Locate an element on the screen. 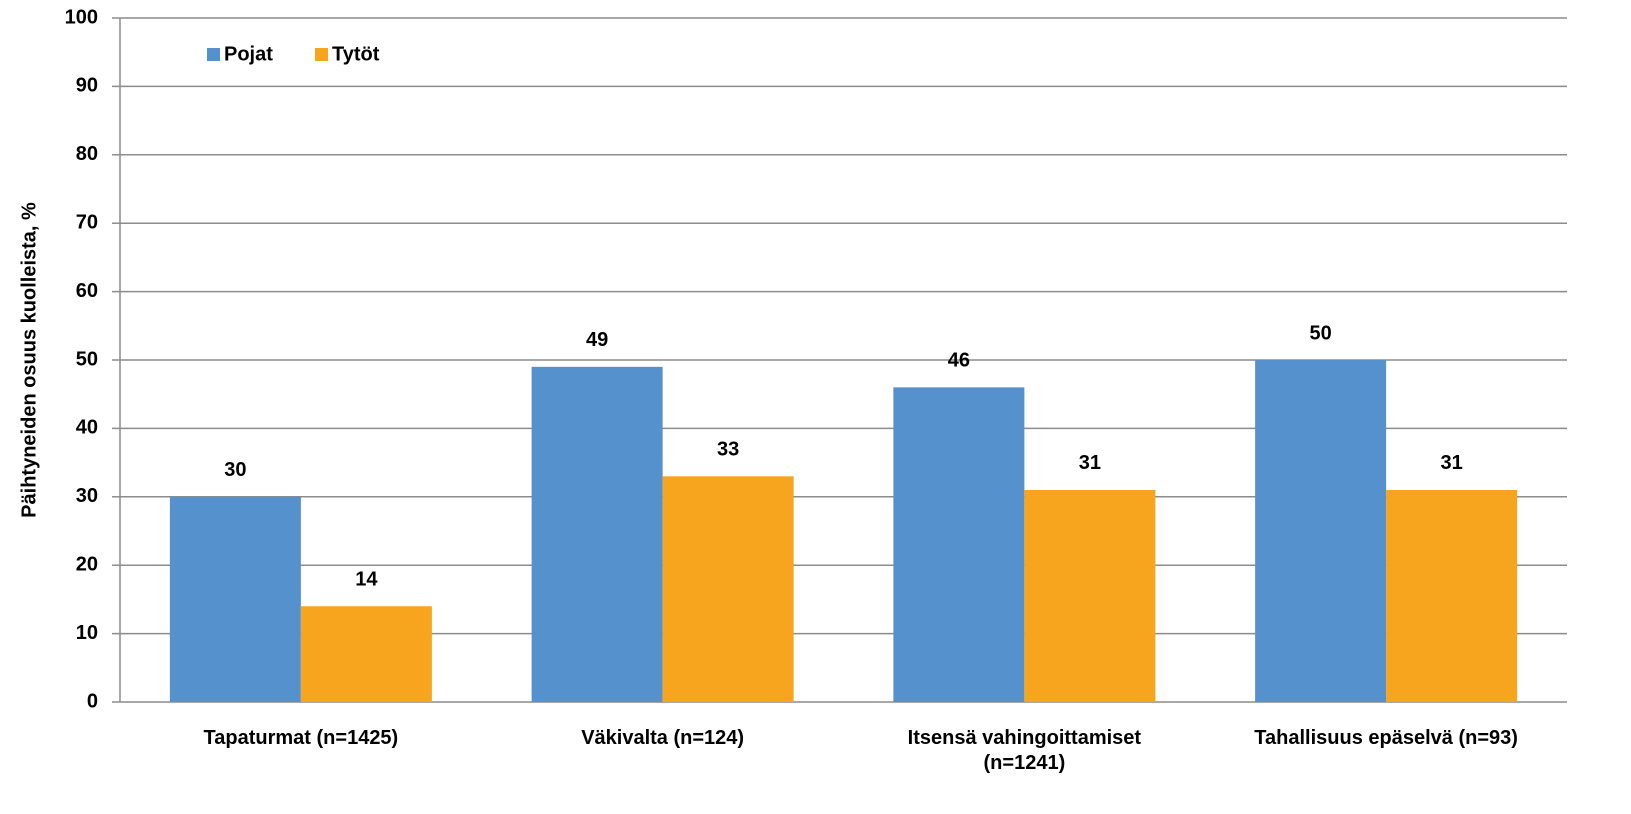 Image resolution: width=1631 pixels, height=814 pixels. x-tick-label-box: Itsensä vahingoittamiset (n=1241) is located at coordinates (1024, 750).